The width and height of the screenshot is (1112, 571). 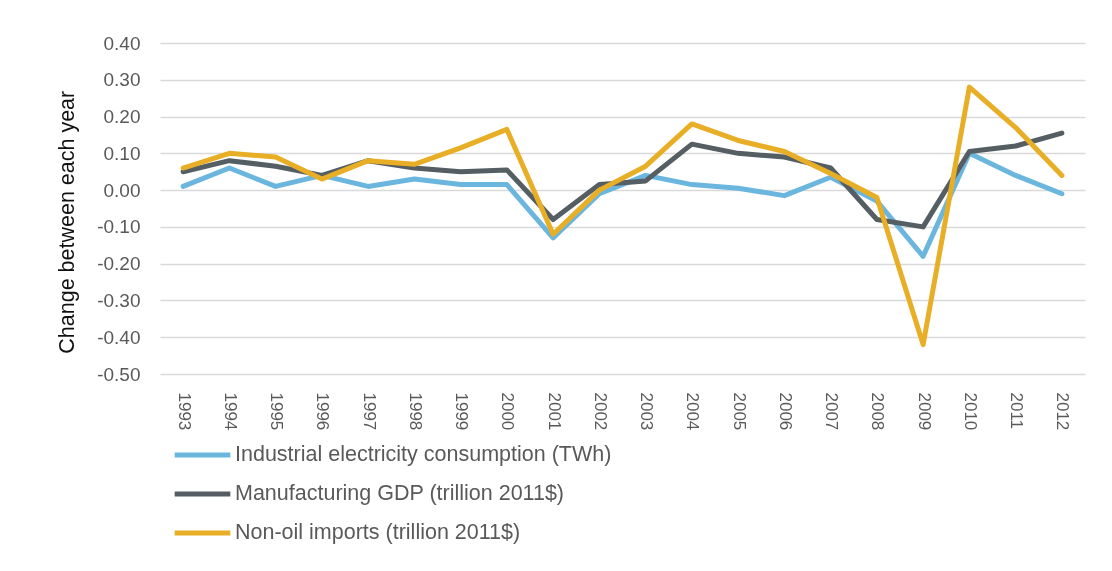 I want to click on x-tick-label: 2011, so click(x=1017, y=411).